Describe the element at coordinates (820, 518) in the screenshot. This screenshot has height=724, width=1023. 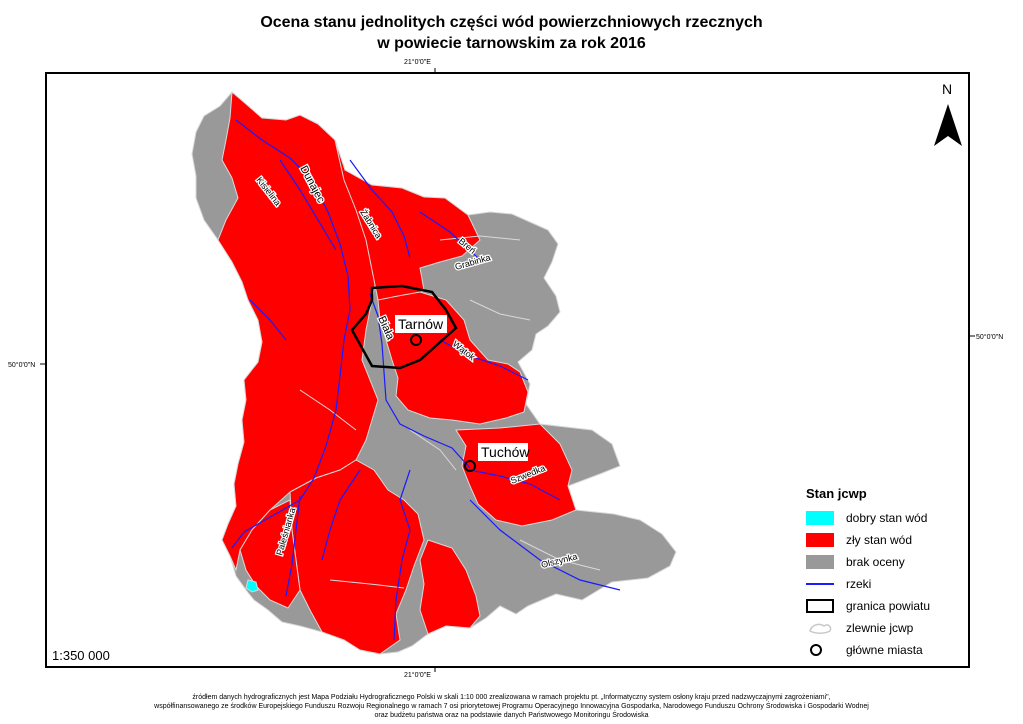
I see `legend-swatch-dobry` at that location.